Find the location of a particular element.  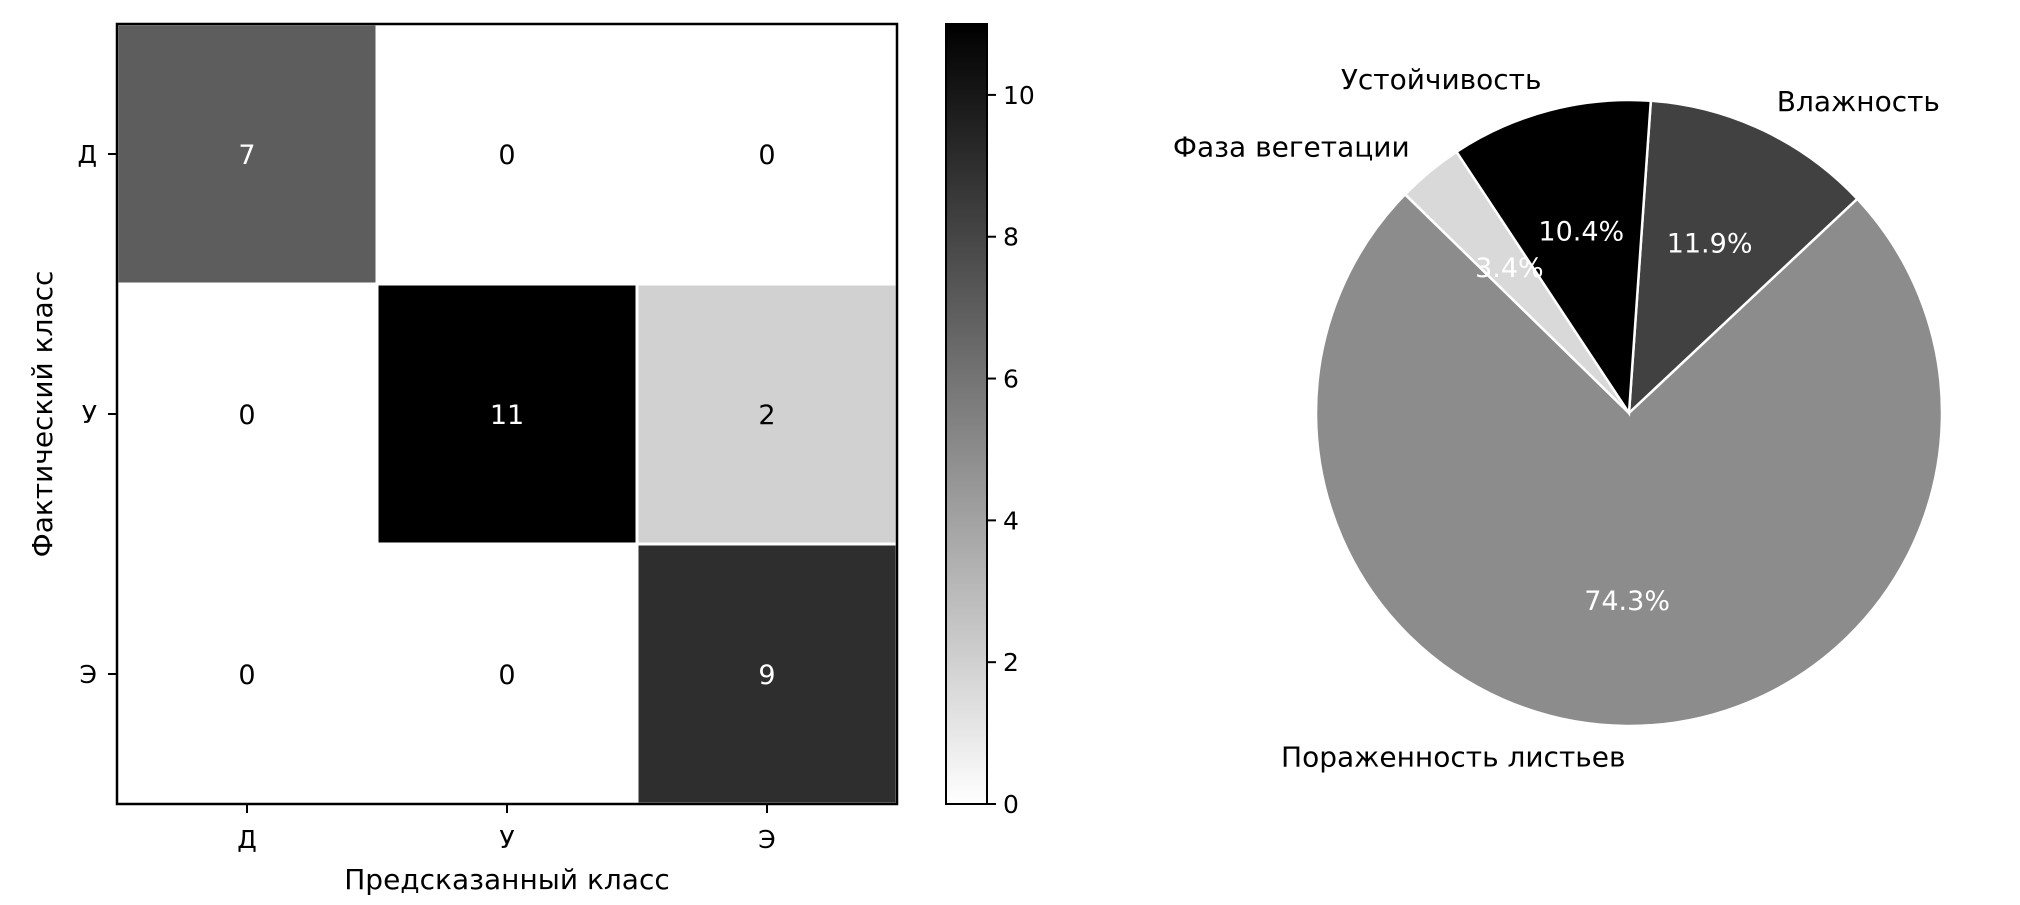

heatmap-y-ticks: Д У Э is located at coordinates (97, 414).